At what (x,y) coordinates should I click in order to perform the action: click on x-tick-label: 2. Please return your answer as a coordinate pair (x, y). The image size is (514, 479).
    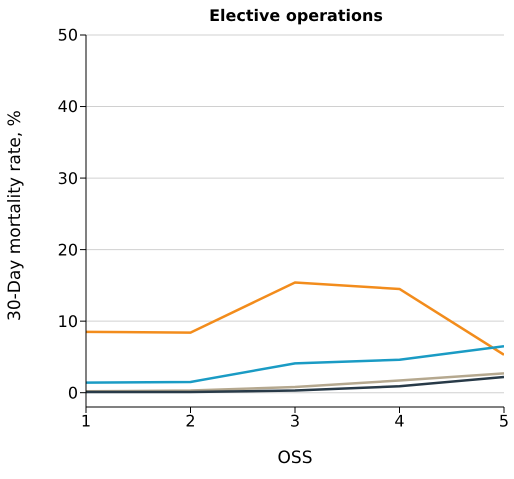
    Looking at the image, I should click on (190, 420).